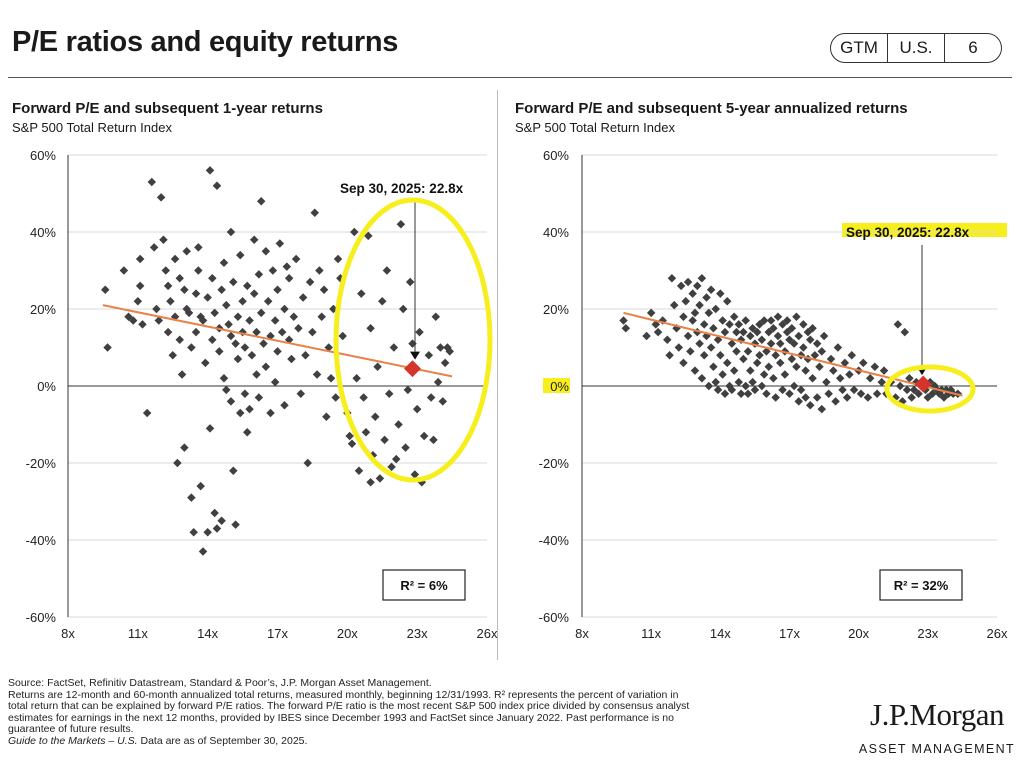  Describe the element at coordinates (68, 633) in the screenshot. I see `left-x-tick-label: 8x` at that location.